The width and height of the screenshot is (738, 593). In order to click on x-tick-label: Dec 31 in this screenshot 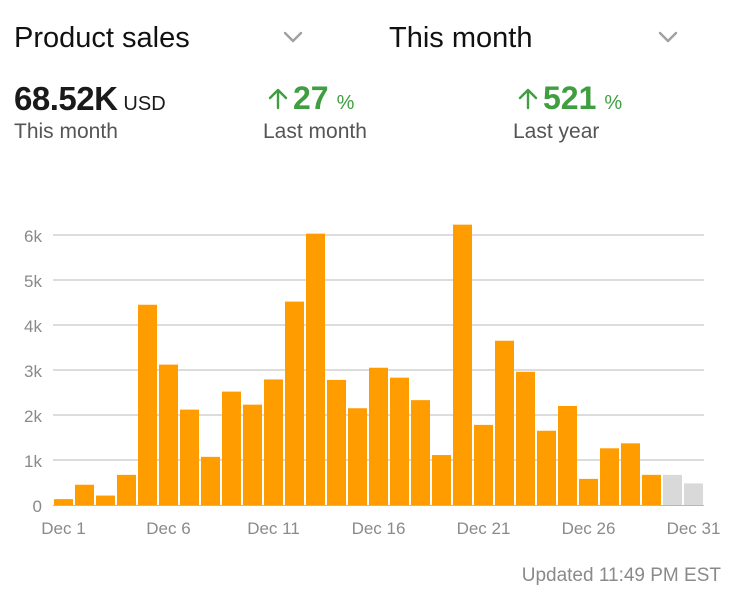, I will do `click(694, 528)`.